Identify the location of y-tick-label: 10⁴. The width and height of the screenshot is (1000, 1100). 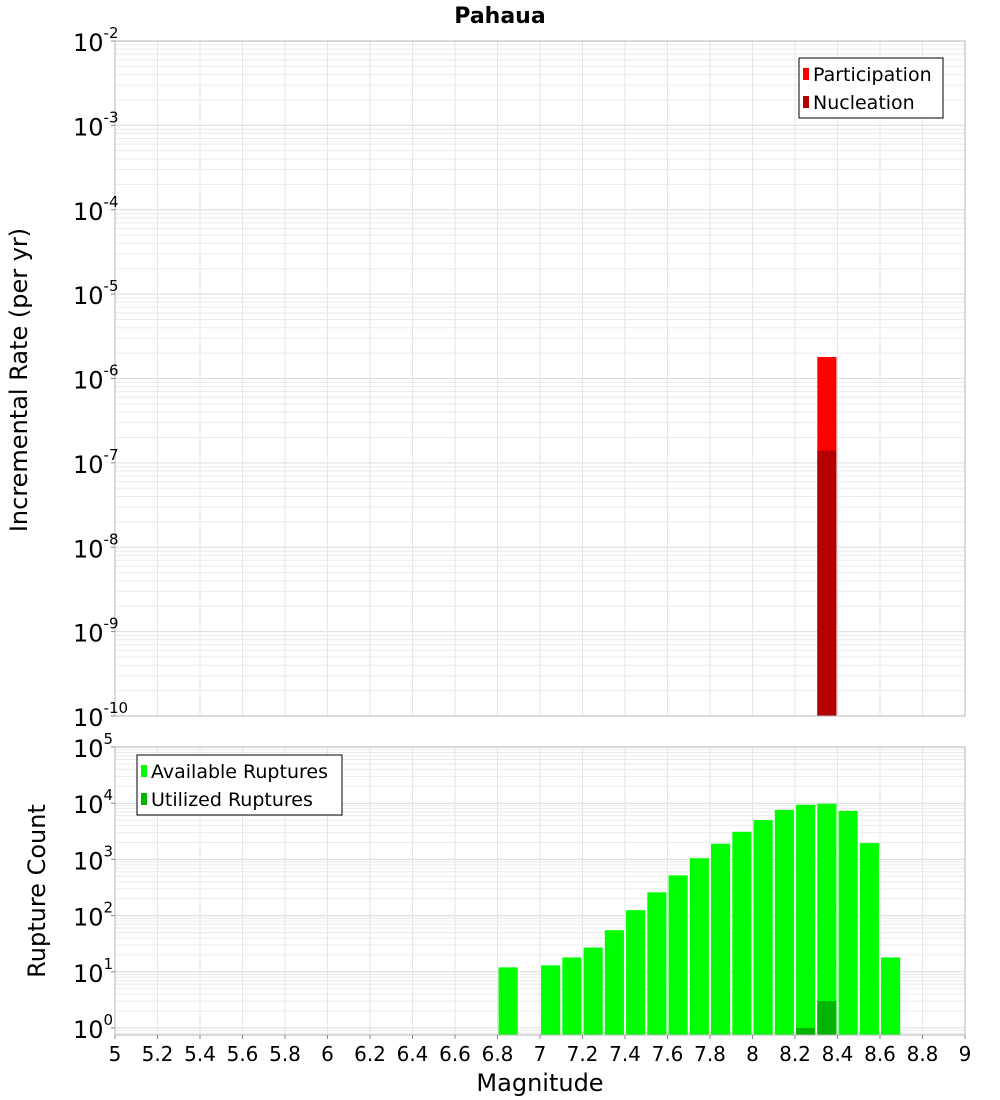
(93, 802).